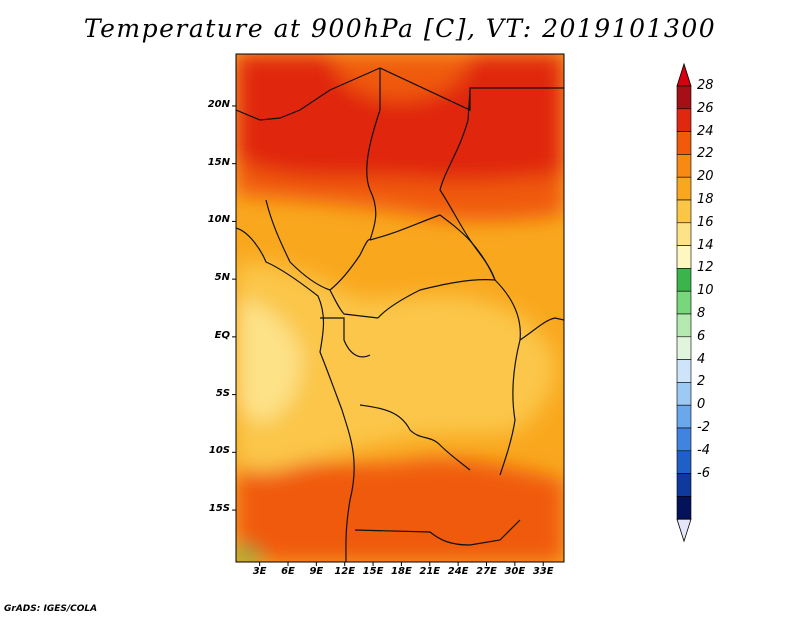 The width and height of the screenshot is (800, 618). What do you see at coordinates (288, 571) in the screenshot?
I see `lon-label: 6E` at bounding box center [288, 571].